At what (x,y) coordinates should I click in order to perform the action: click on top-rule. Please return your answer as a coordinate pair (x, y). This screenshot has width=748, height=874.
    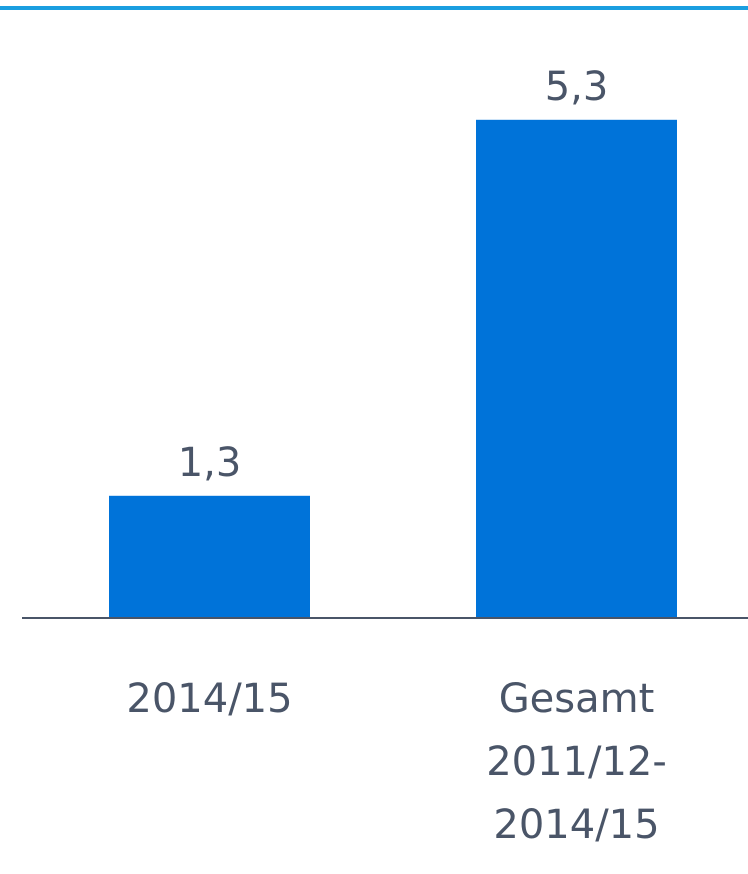
    Looking at the image, I should click on (374, 8).